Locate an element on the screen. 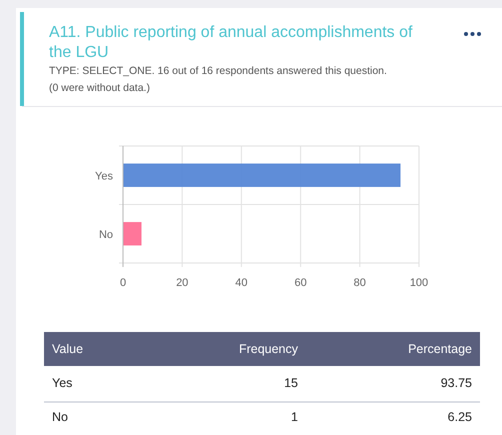  x-tick-label: 20 is located at coordinates (182, 283).